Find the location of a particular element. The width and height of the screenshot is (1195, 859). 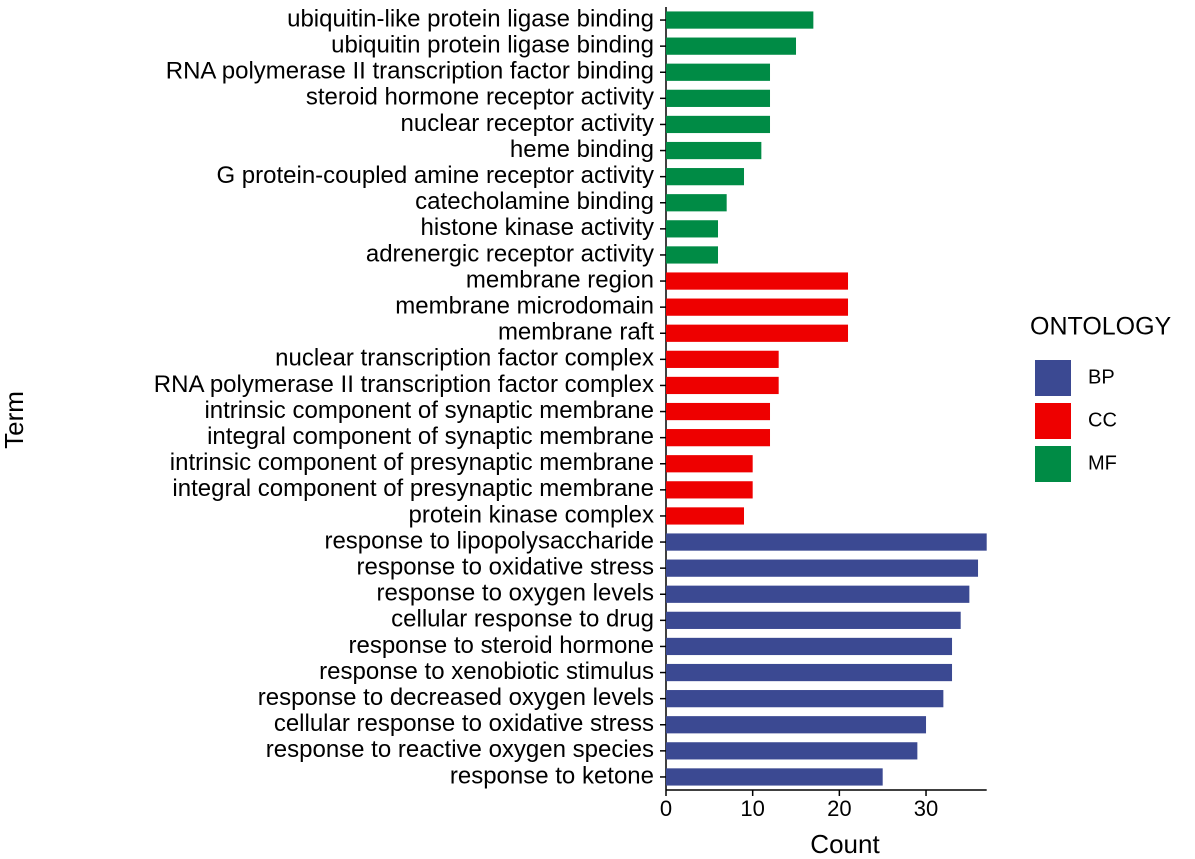

y-tick-label: response to xenobiotic stimulus is located at coordinates (486, 671).